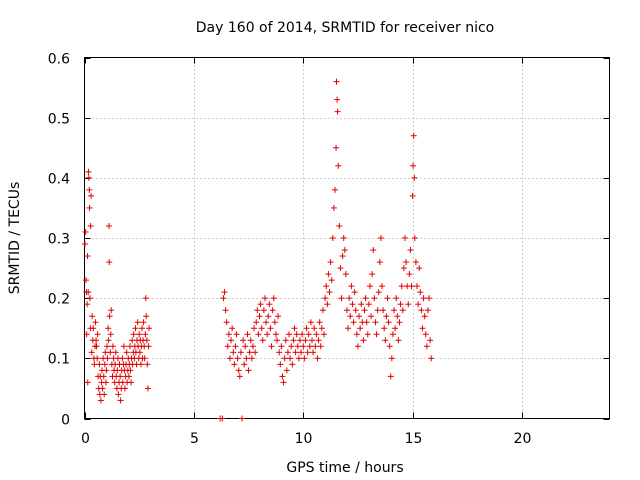 This screenshot has width=640, height=480. What do you see at coordinates (523, 439) in the screenshot?
I see `x-tick-label: 20` at bounding box center [523, 439].